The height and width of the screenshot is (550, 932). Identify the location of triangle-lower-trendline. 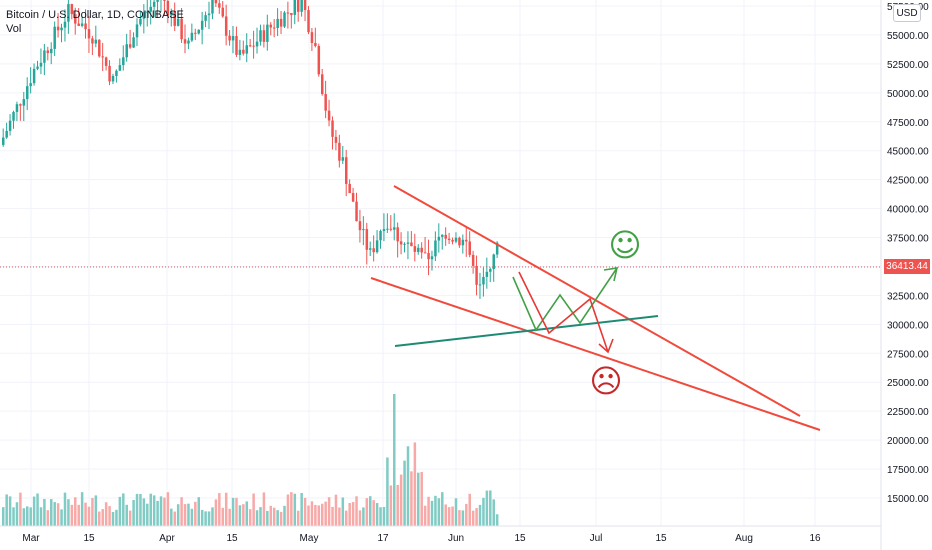
(595, 354).